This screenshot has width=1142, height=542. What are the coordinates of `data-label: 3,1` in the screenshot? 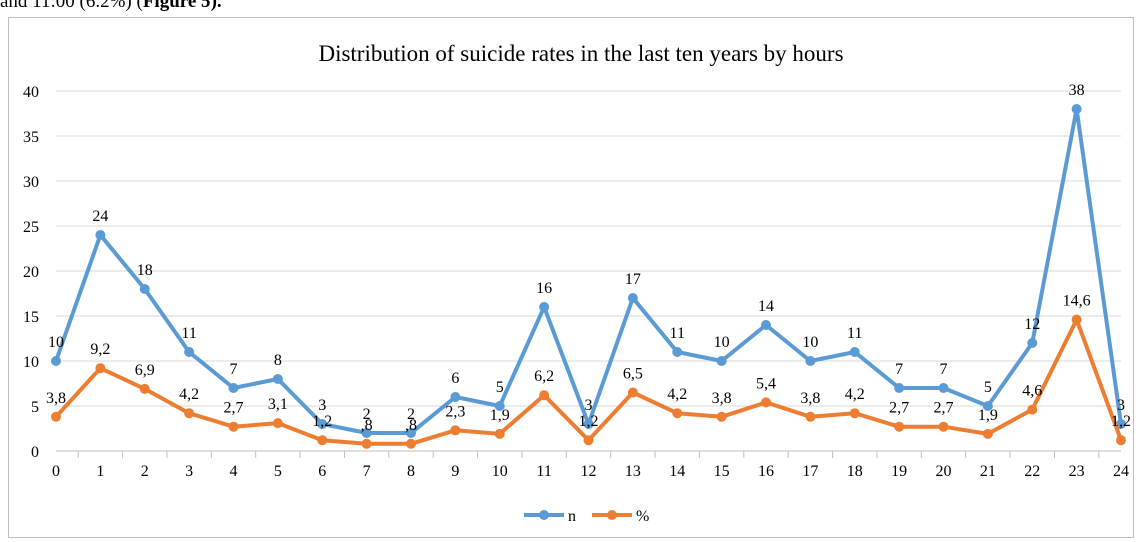 It's located at (278, 404).